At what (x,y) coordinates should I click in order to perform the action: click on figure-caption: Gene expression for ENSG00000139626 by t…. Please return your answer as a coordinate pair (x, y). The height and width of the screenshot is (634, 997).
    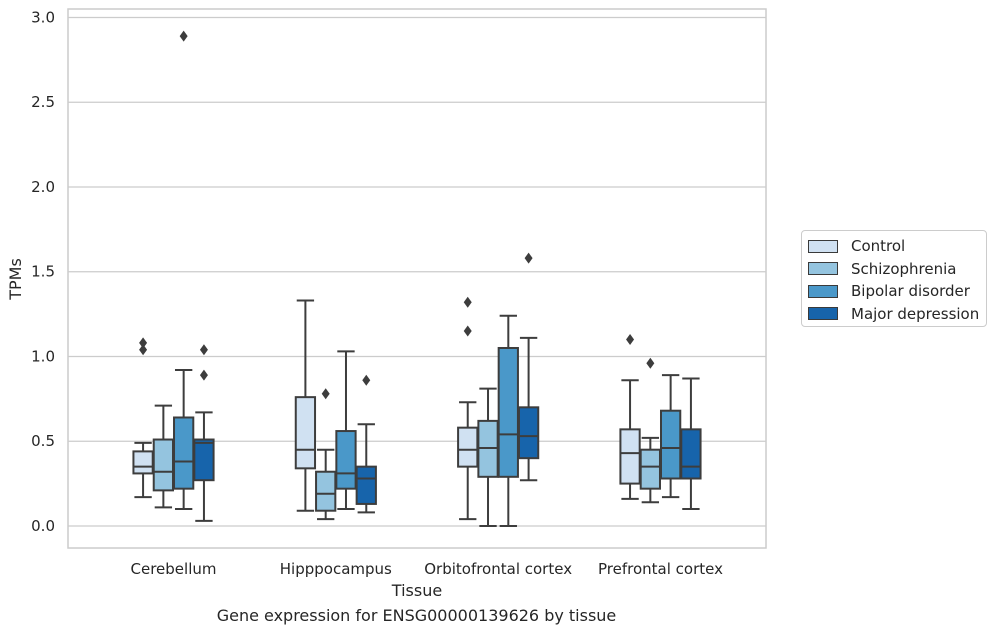
    Looking at the image, I should click on (416, 615).